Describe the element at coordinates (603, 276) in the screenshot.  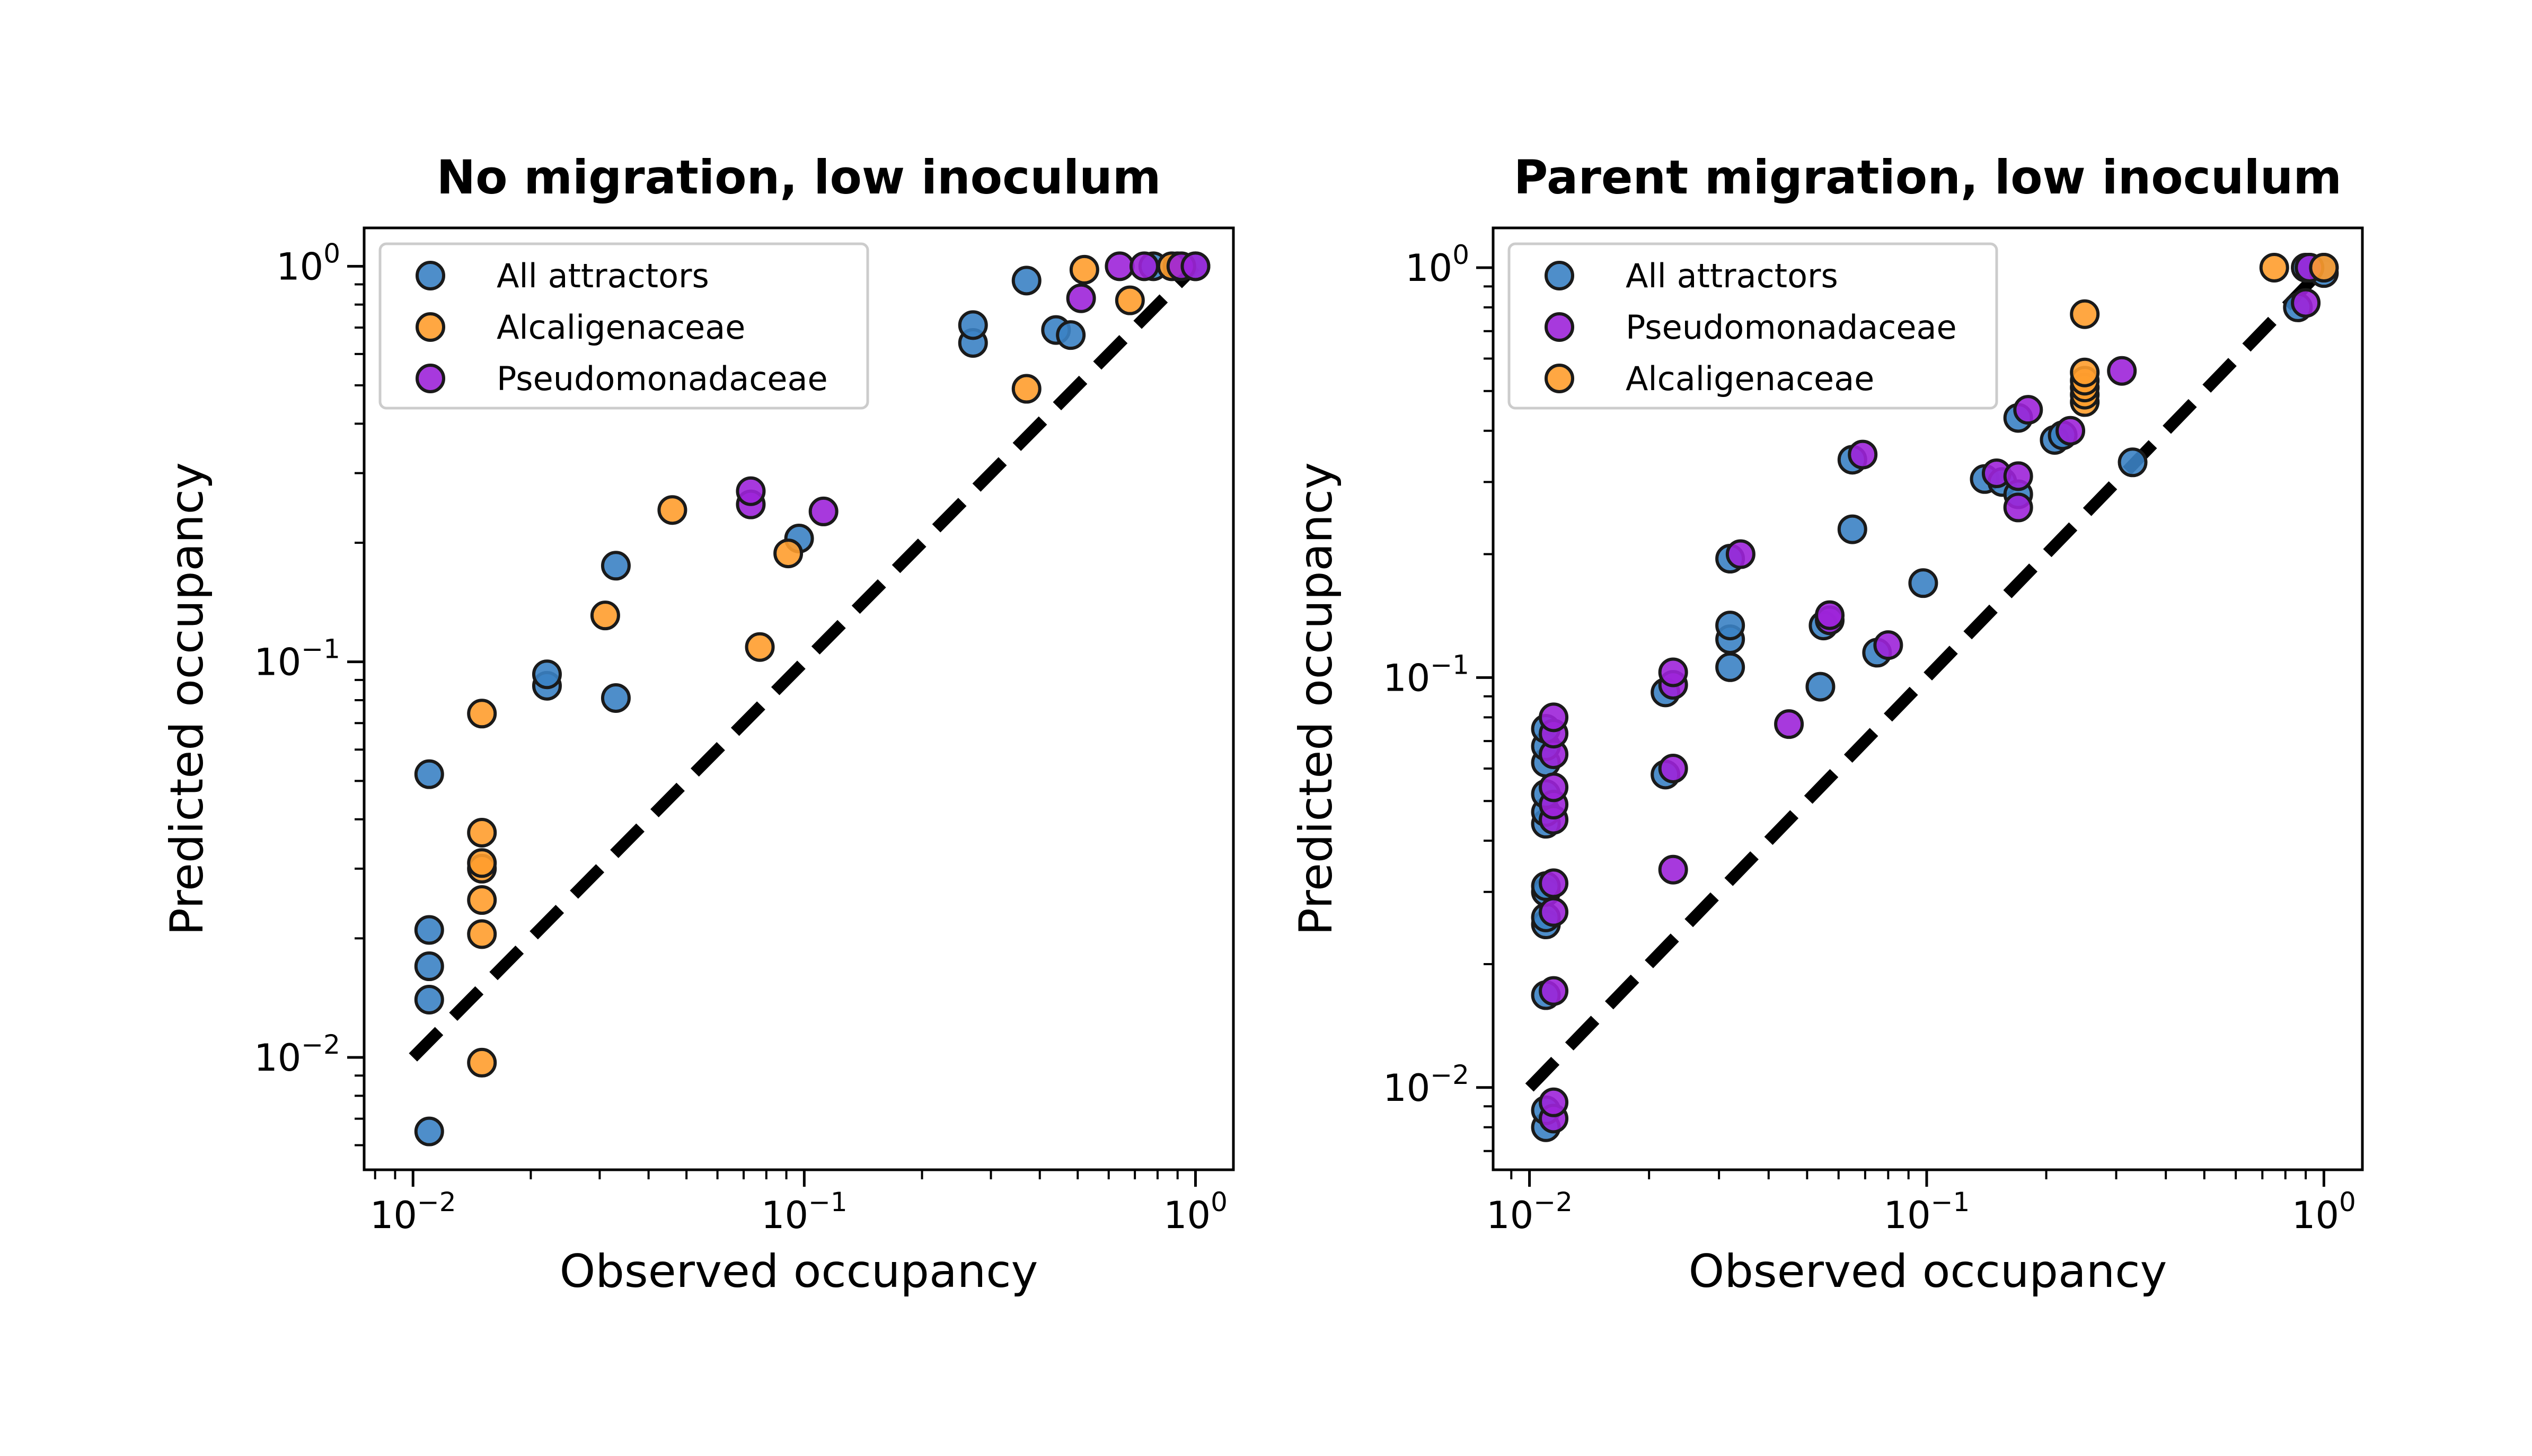
I see `legend-label: All attractors` at that location.